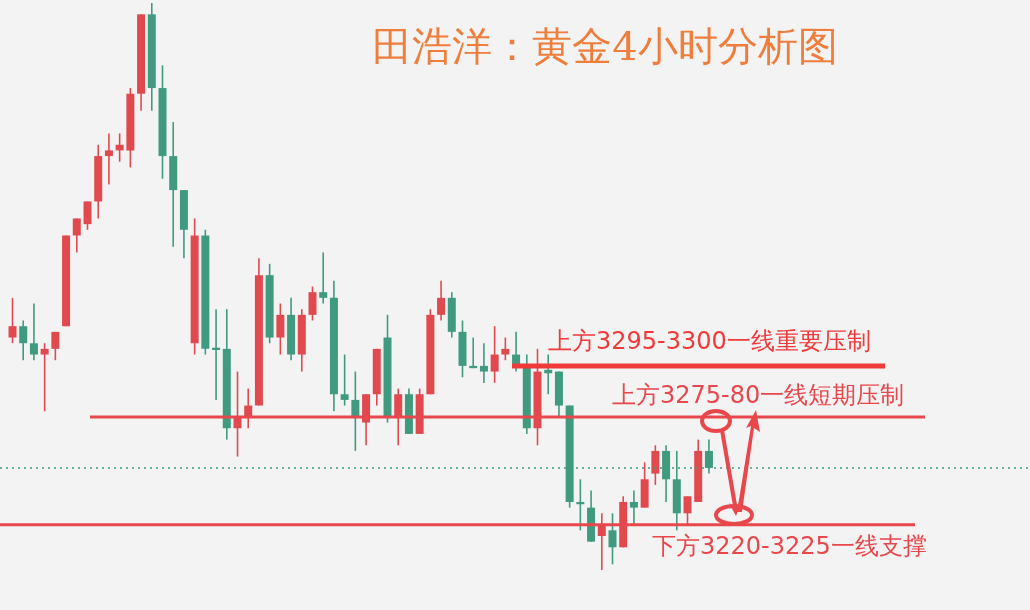 Image resolution: width=1030 pixels, height=610 pixels. Describe the element at coordinates (605, 46) in the screenshot. I see `text: 田浩洋：黄金4小时分析图` at that location.